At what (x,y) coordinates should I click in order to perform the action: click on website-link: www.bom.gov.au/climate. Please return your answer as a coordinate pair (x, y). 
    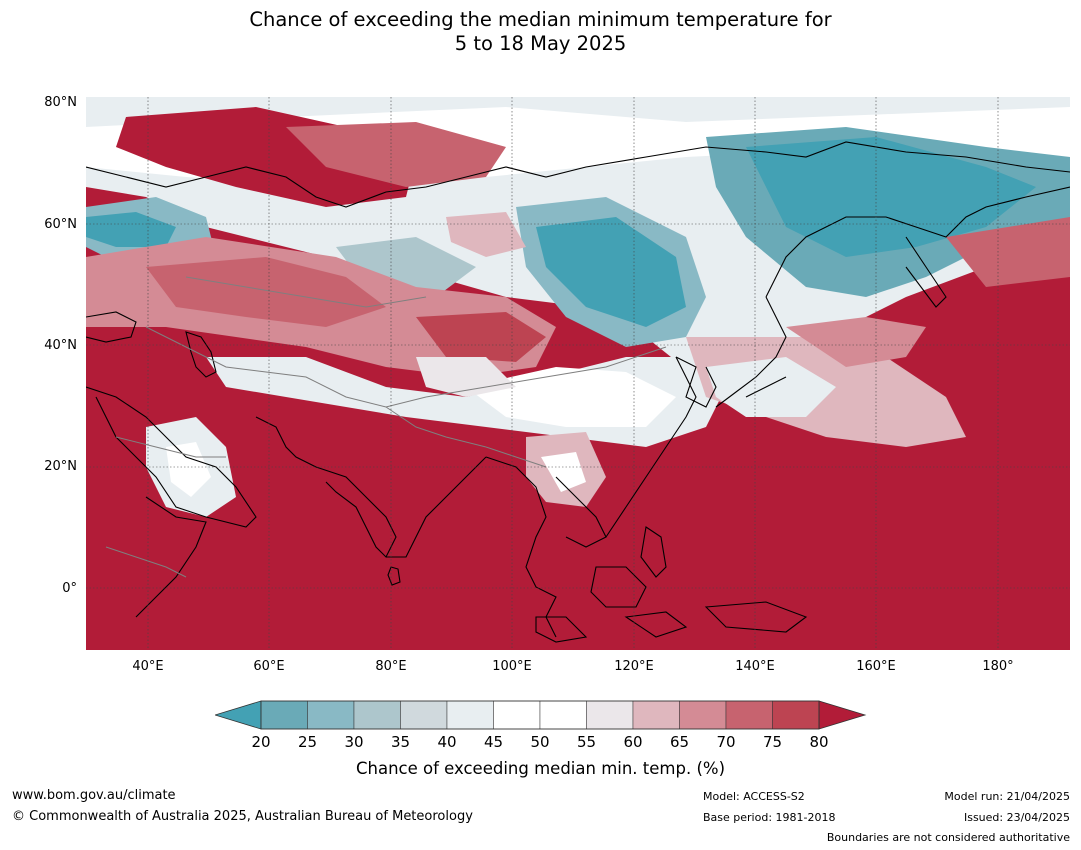
    Looking at the image, I should click on (94, 795).